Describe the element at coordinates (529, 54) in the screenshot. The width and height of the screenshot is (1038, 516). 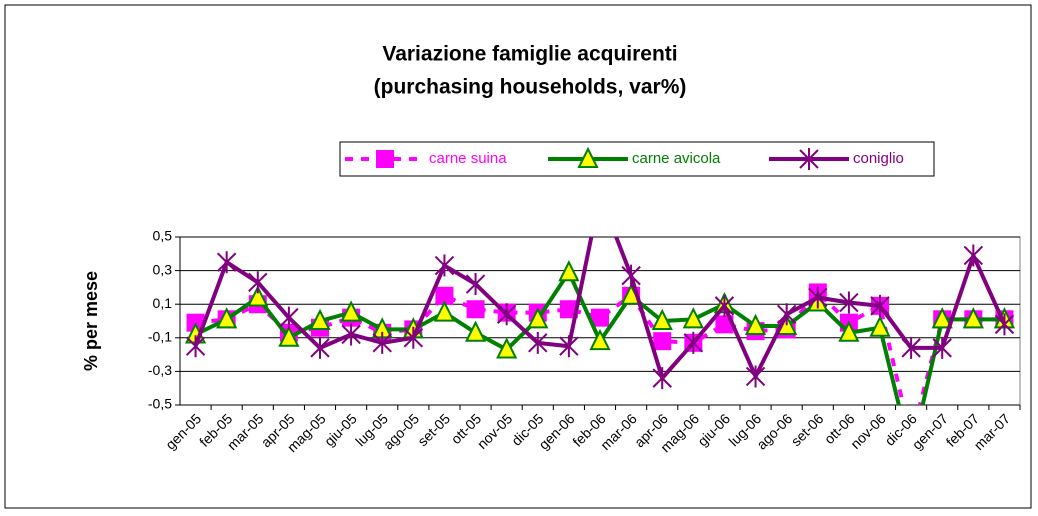
I see `chart-title: Variazione famiglie acquirenti` at that location.